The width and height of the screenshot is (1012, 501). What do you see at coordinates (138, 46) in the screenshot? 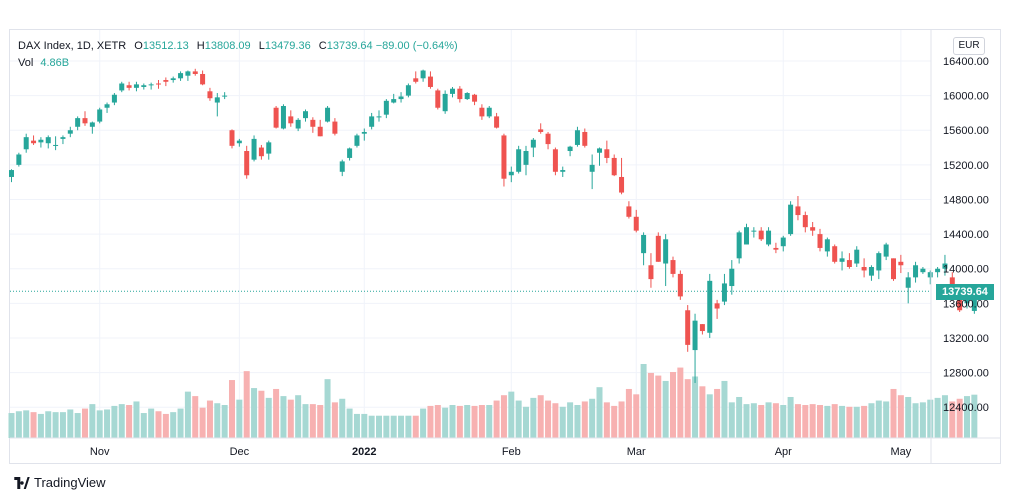
I see `open-label: O` at bounding box center [138, 46].